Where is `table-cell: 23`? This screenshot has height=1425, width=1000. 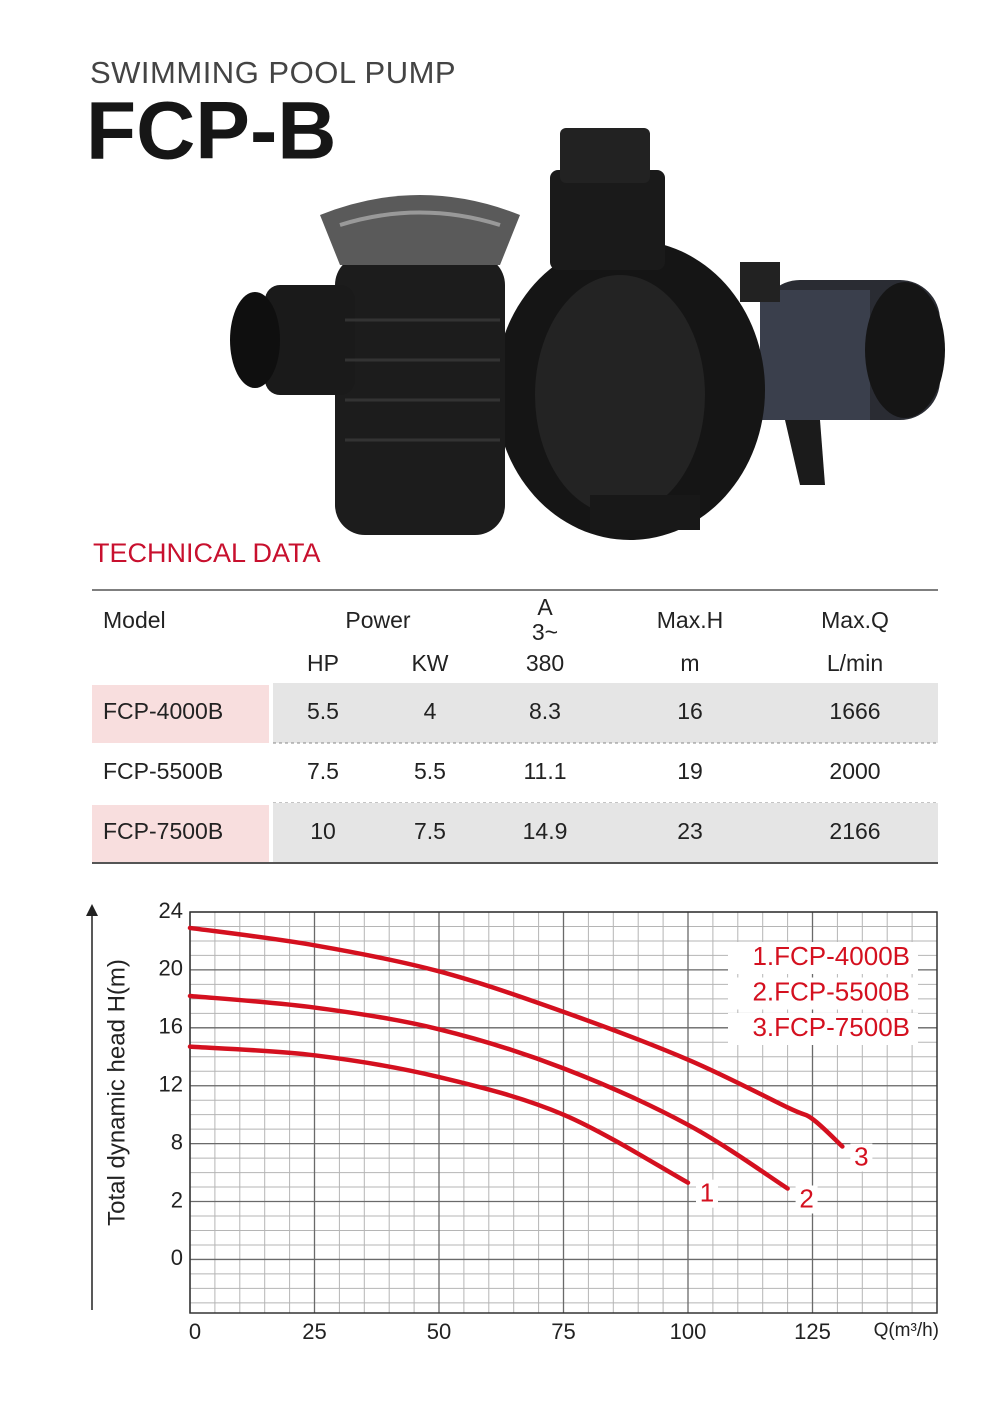 table-cell: 23 is located at coordinates (690, 831).